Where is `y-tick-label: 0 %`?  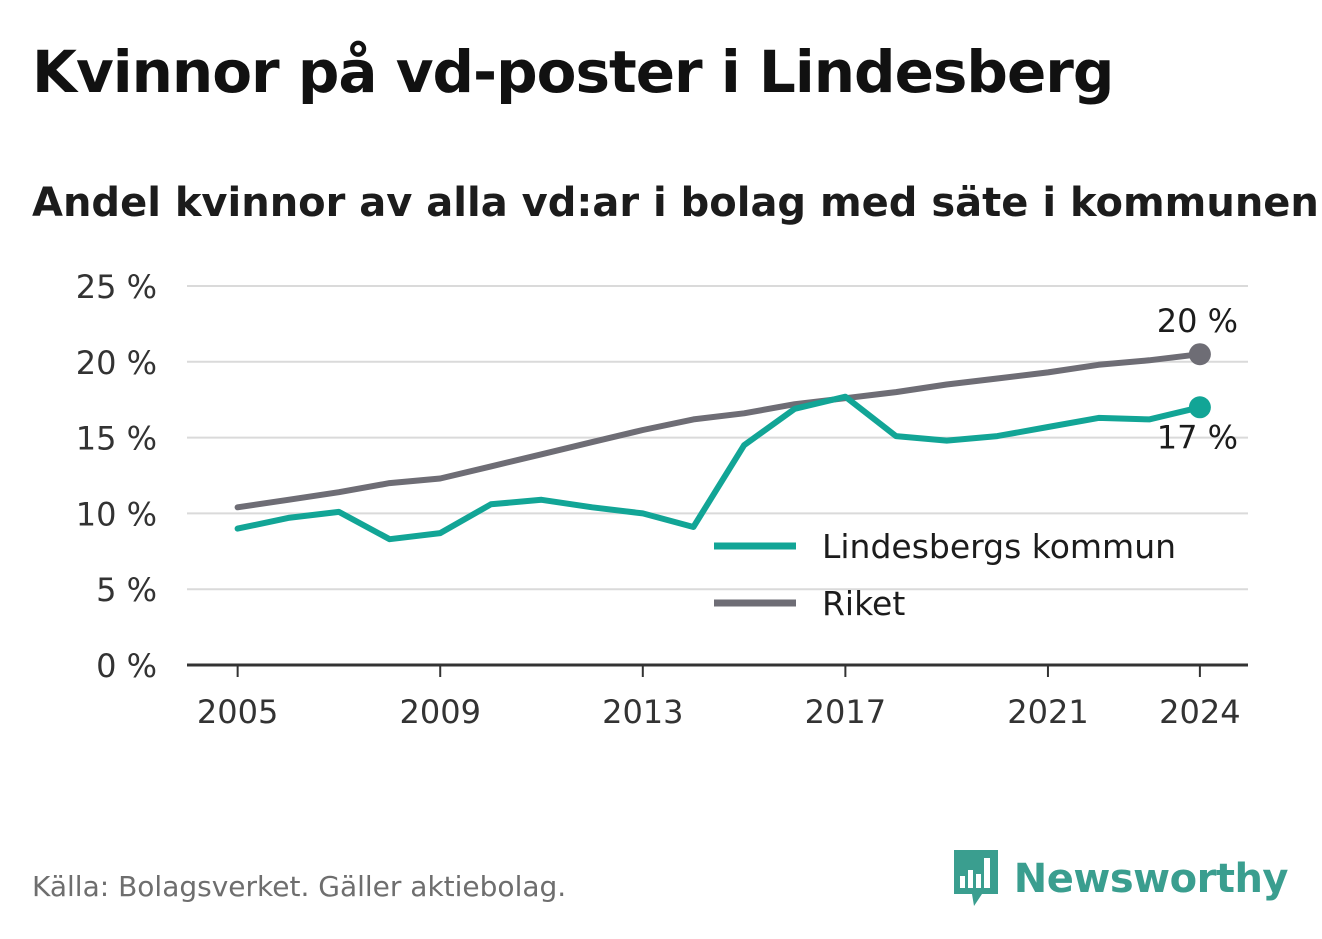 y-tick-label: 0 % is located at coordinates (126, 666).